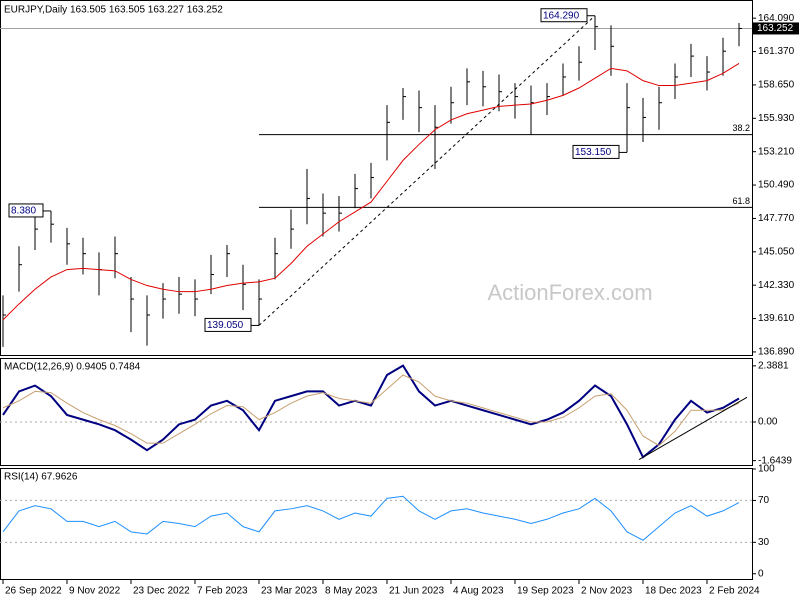  What do you see at coordinates (161, 591) in the screenshot?
I see `x-tick-label: 23 Dec 2022` at bounding box center [161, 591].